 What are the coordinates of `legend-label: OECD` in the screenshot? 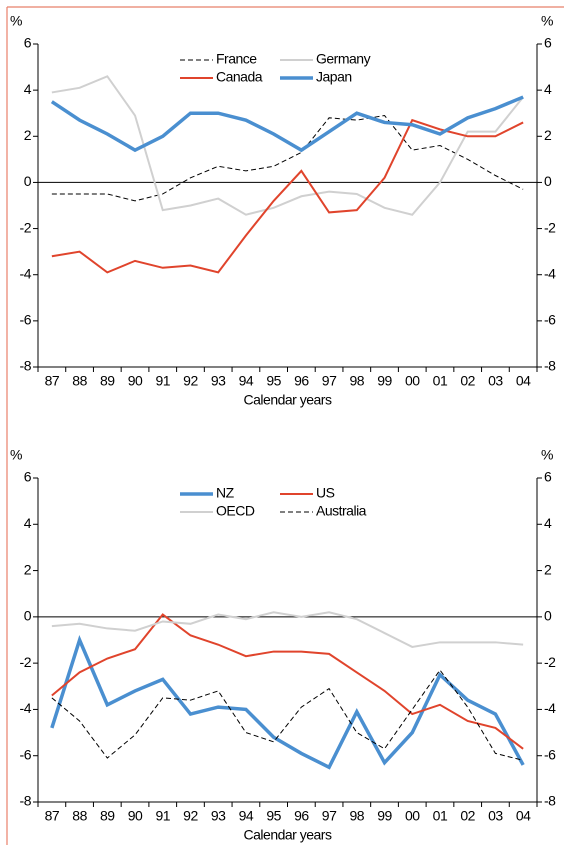 It's located at (235, 511).